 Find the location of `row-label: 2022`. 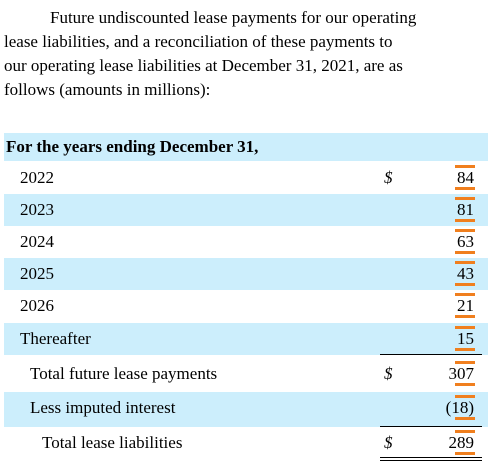

row-label: 2022 is located at coordinates (37, 177).